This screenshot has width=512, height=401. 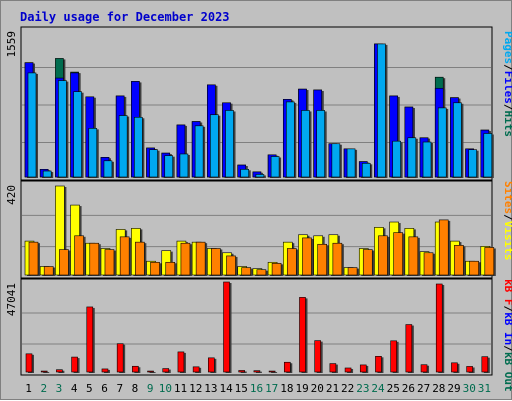 I want to click on x-tick-label-day-22: 22, so click(x=347, y=388).